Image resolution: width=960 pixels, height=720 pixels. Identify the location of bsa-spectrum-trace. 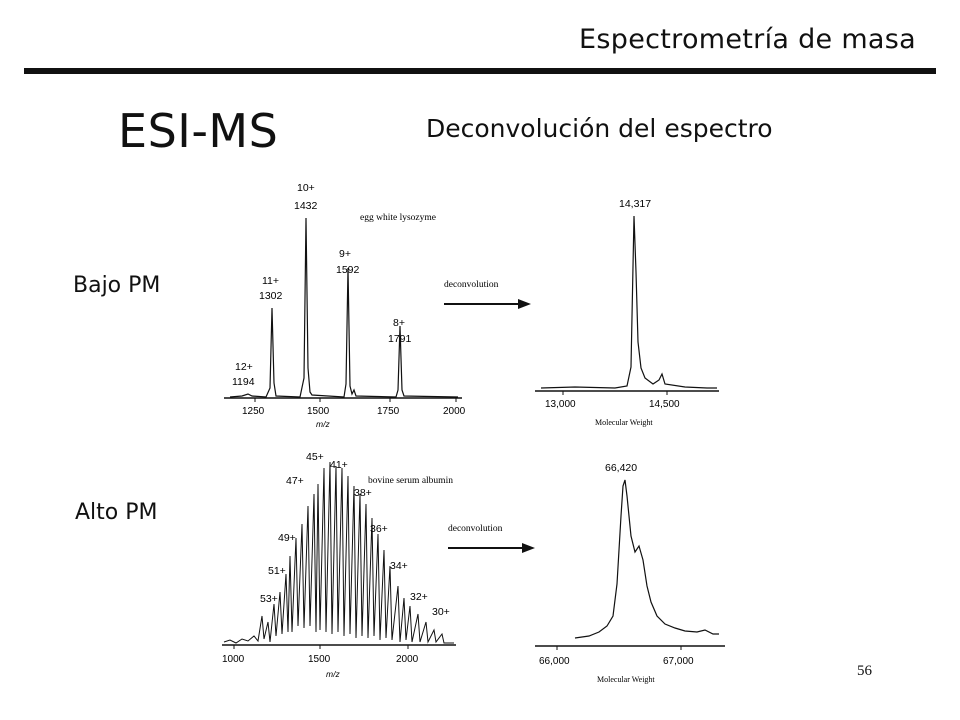
(338, 552).